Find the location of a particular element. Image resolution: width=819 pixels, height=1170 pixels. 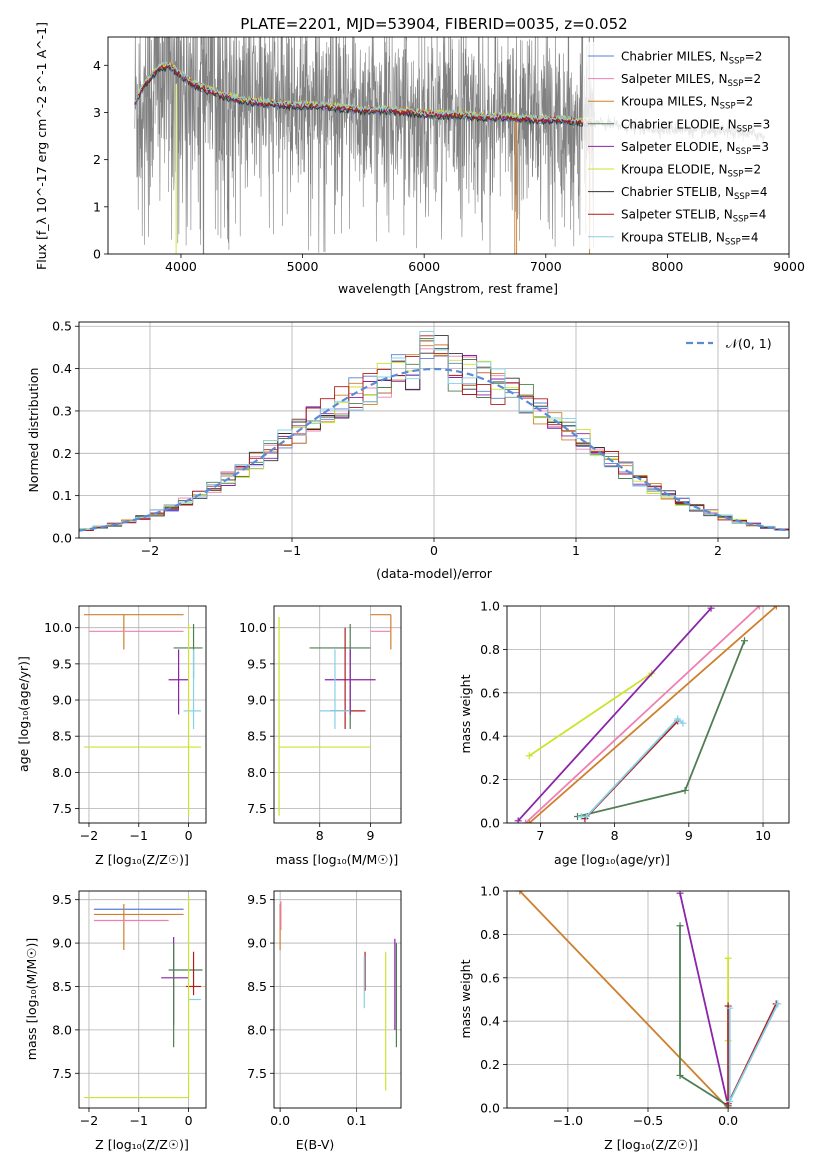

plot-area-residuals is located at coordinates (434, 431).